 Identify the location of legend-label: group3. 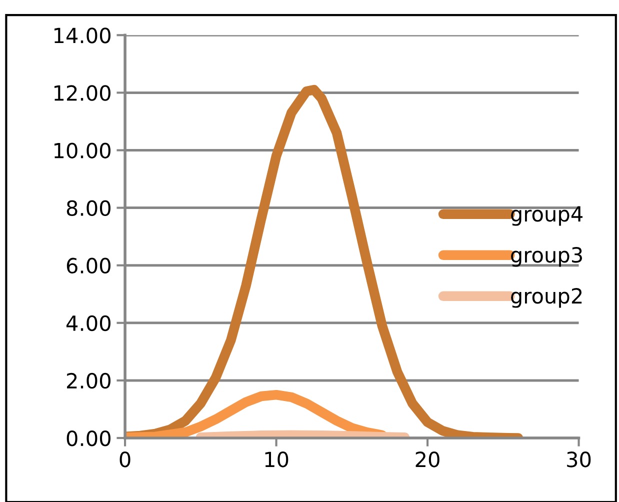
(546, 256).